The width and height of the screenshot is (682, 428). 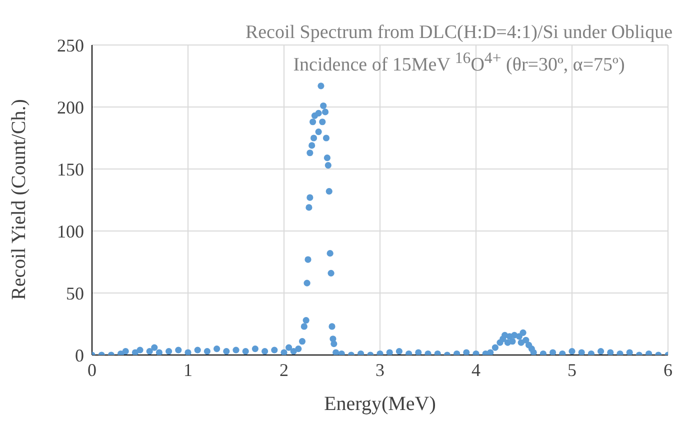 I want to click on x-tick-label: 0, so click(x=92, y=370).